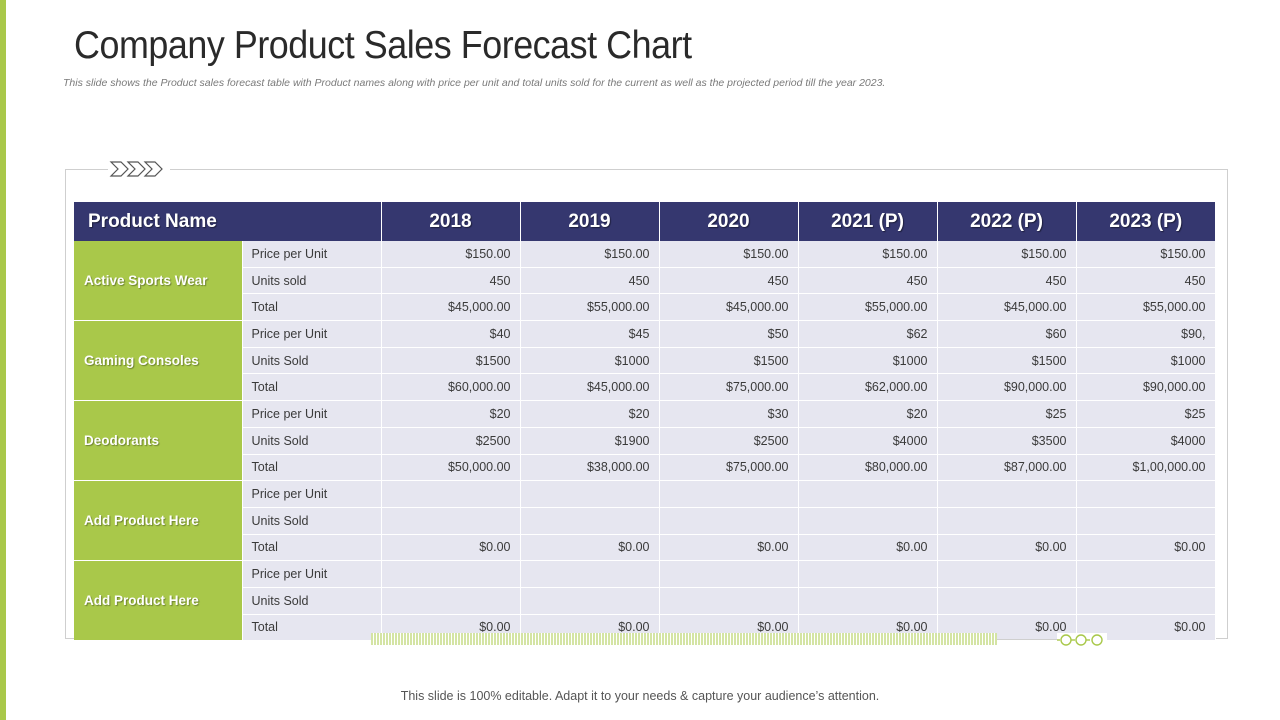 This screenshot has width=1280, height=720. Describe the element at coordinates (868, 221) in the screenshot. I see `header-year: 2021 (P)` at that location.